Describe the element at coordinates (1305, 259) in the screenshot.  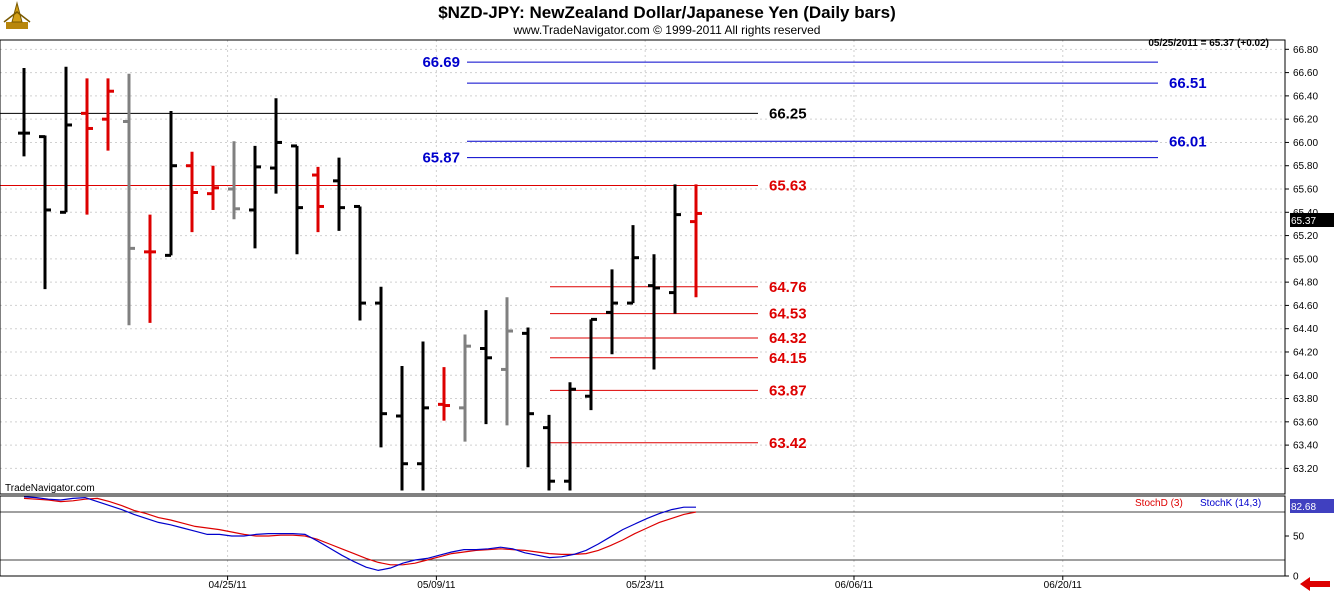
I see `y-tick-label: 65.00` at that location.